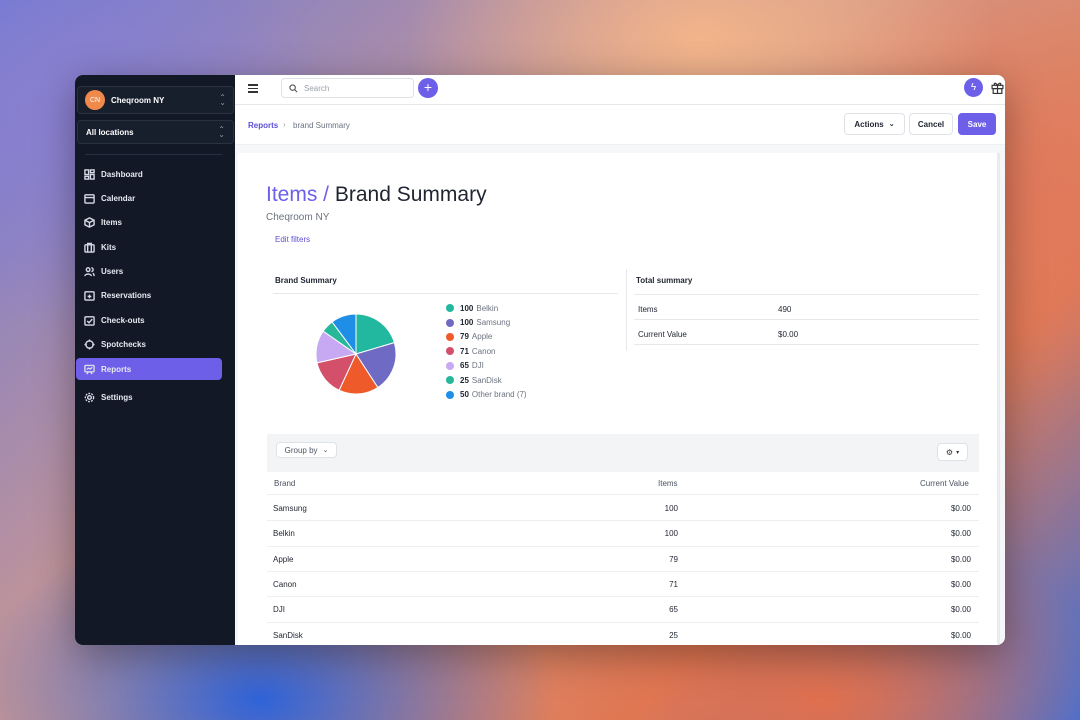 The image size is (1080, 720). I want to click on actions-button: Actions ⌄, so click(874, 124).